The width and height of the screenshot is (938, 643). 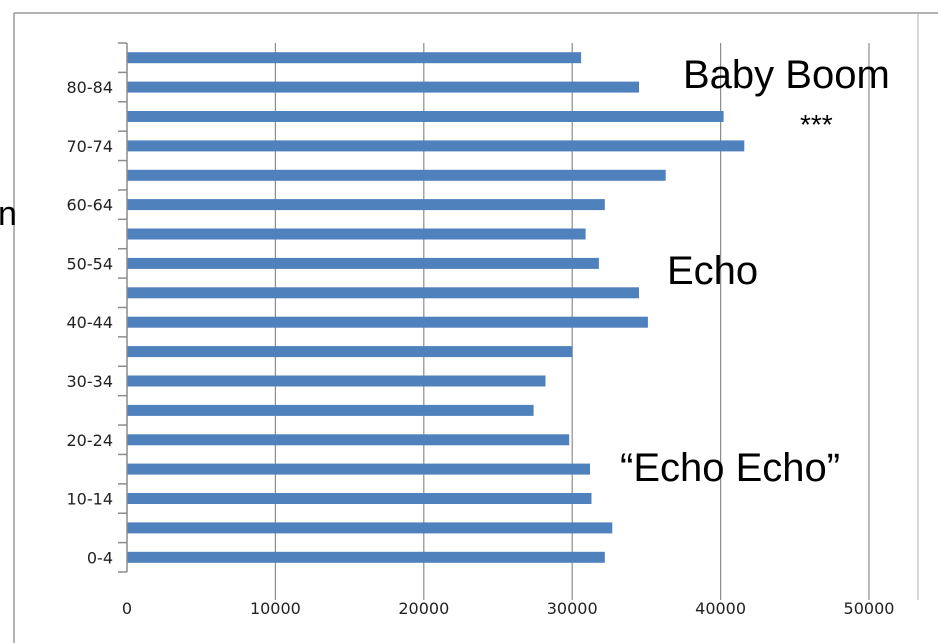 What do you see at coordinates (90, 263) in the screenshot?
I see `y-tick-label: 50-54` at bounding box center [90, 263].